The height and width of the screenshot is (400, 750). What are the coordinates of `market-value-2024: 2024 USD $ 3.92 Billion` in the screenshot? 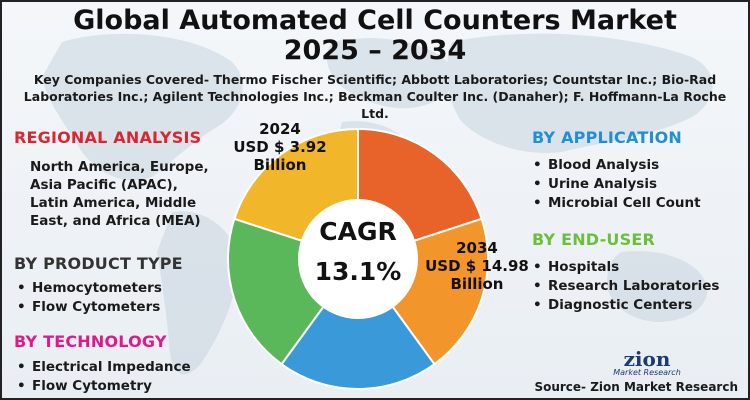 It's located at (280, 147).